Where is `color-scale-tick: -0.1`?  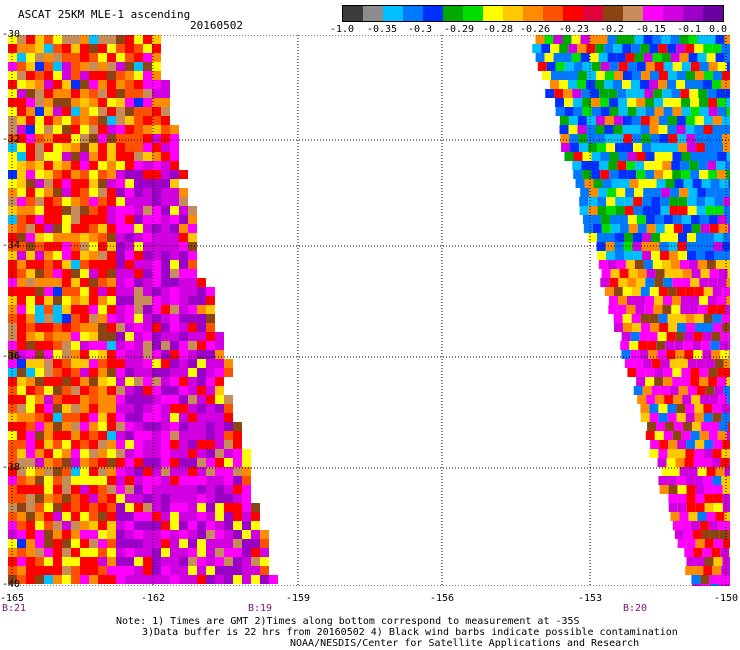
color-scale-tick: -0.1 is located at coordinates (689, 29).